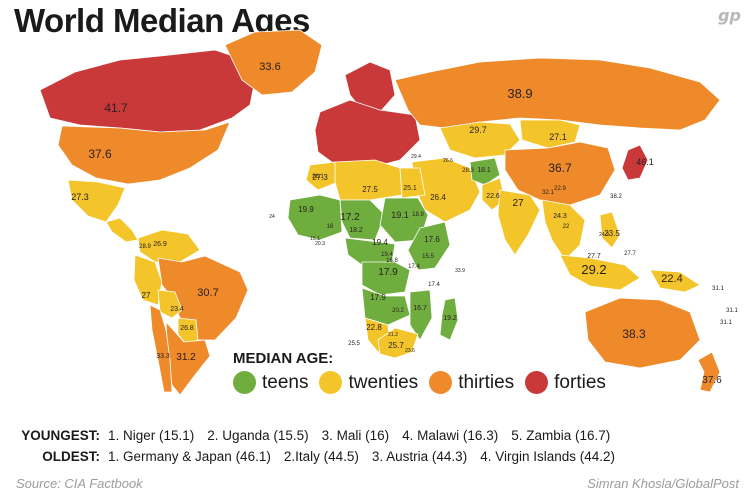 This screenshot has height=497, width=753. Describe the element at coordinates (634, 334) in the screenshot. I see `region-label-australia: 38.3` at that location.